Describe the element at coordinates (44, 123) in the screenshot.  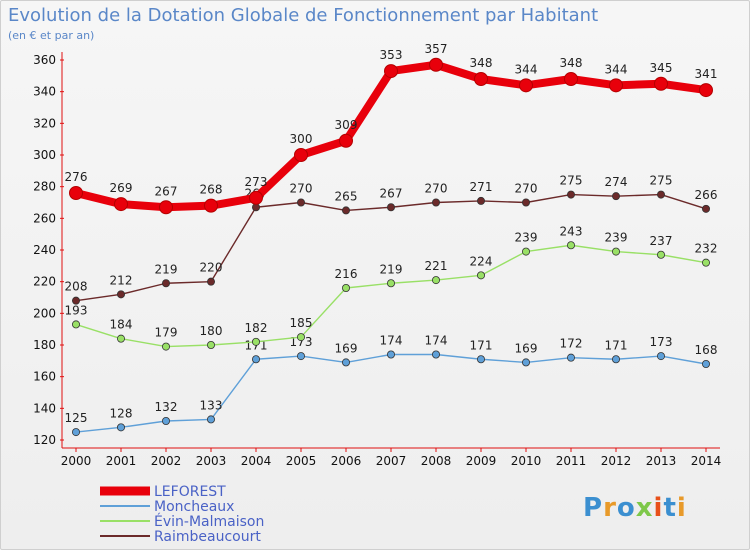
I see `y-tick-label: 320` at that location.